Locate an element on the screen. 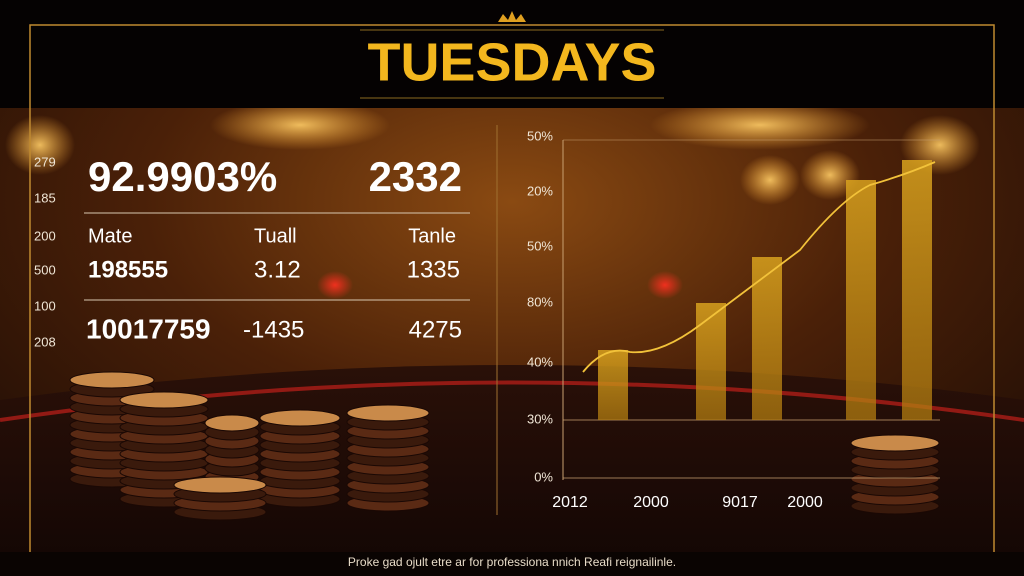  cell: 10017759 is located at coordinates (148, 328).